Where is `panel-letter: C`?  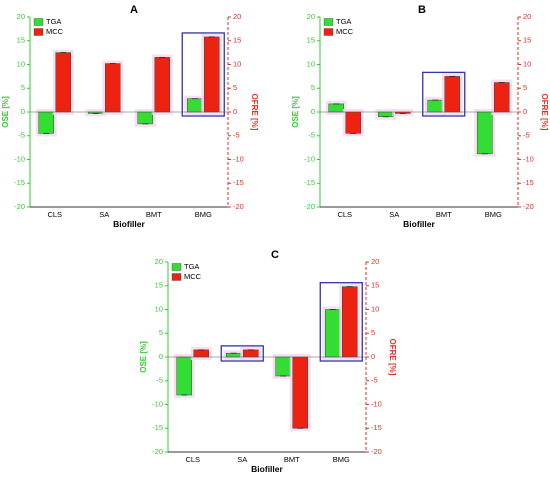
panel-letter: C is located at coordinates (275, 255).